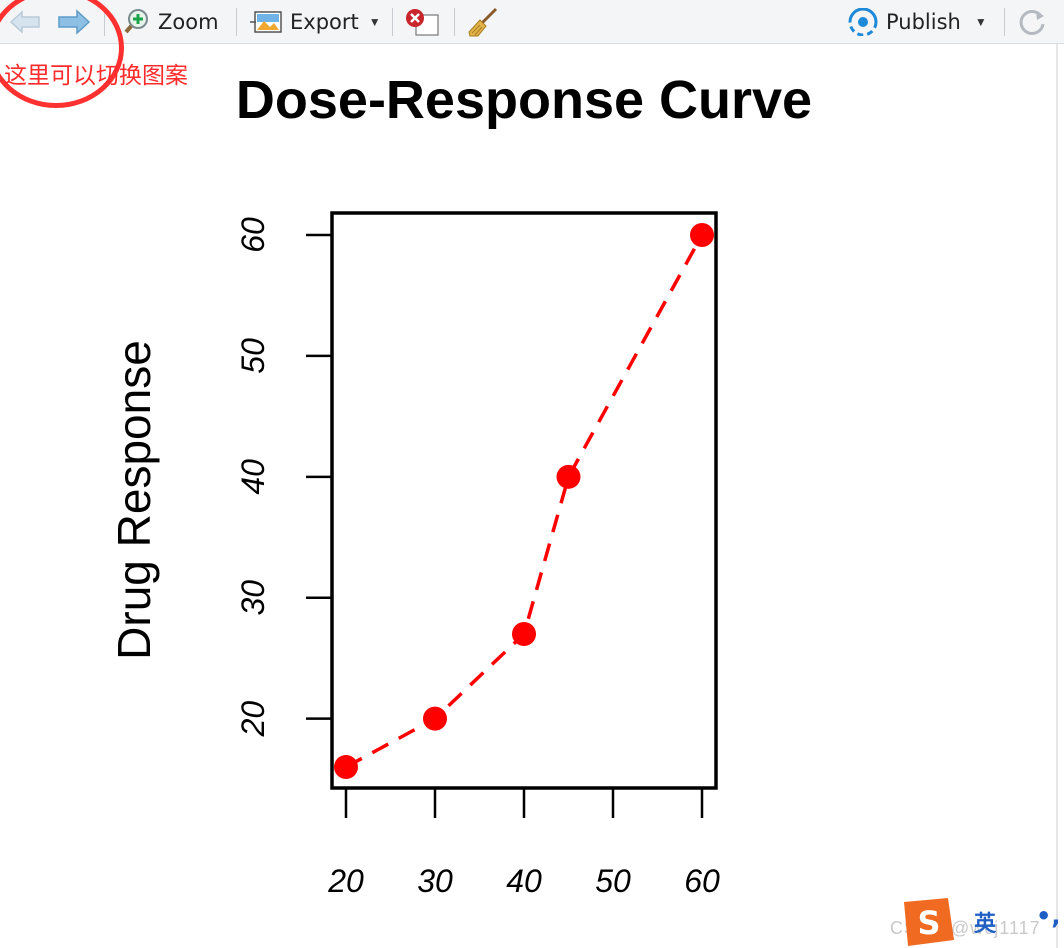  I want to click on x-tick-label: 50, so click(613, 881).